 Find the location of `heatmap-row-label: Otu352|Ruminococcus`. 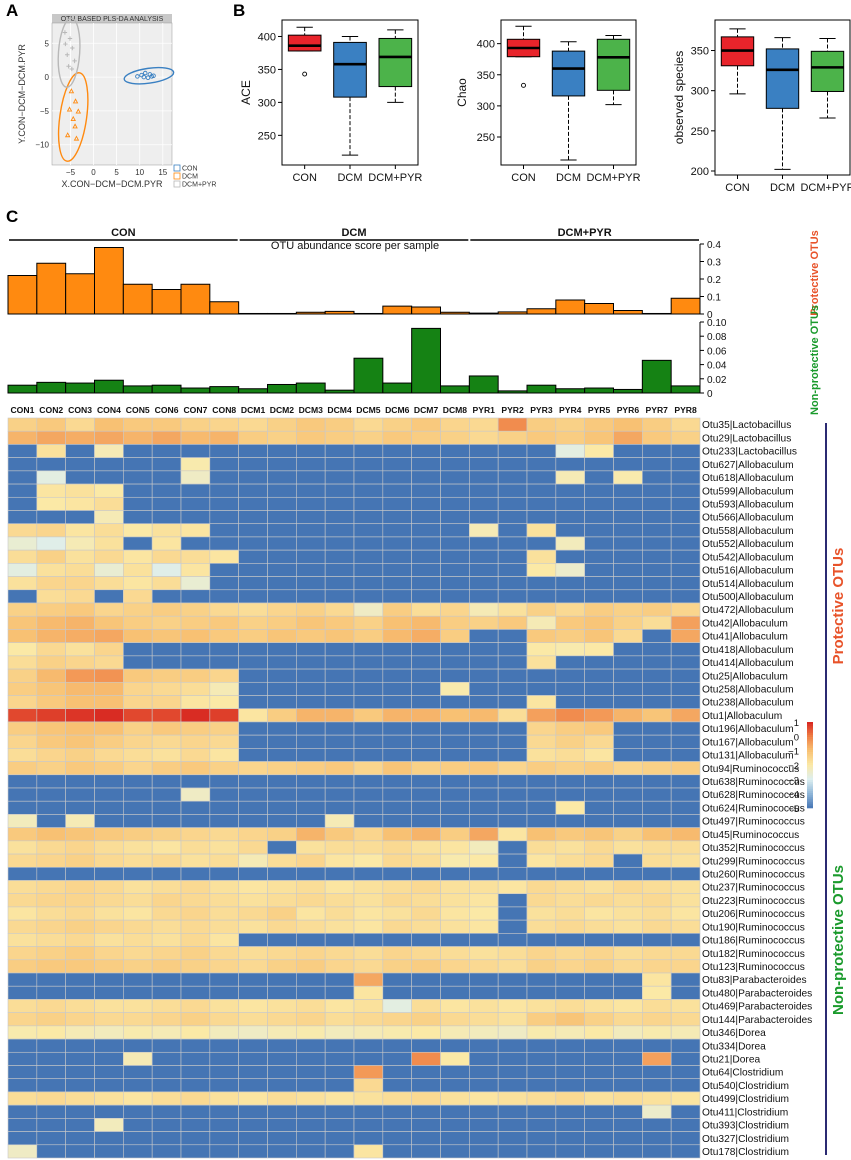

heatmap-row-label: Otu352|Ruminococcus is located at coordinates (753, 848).